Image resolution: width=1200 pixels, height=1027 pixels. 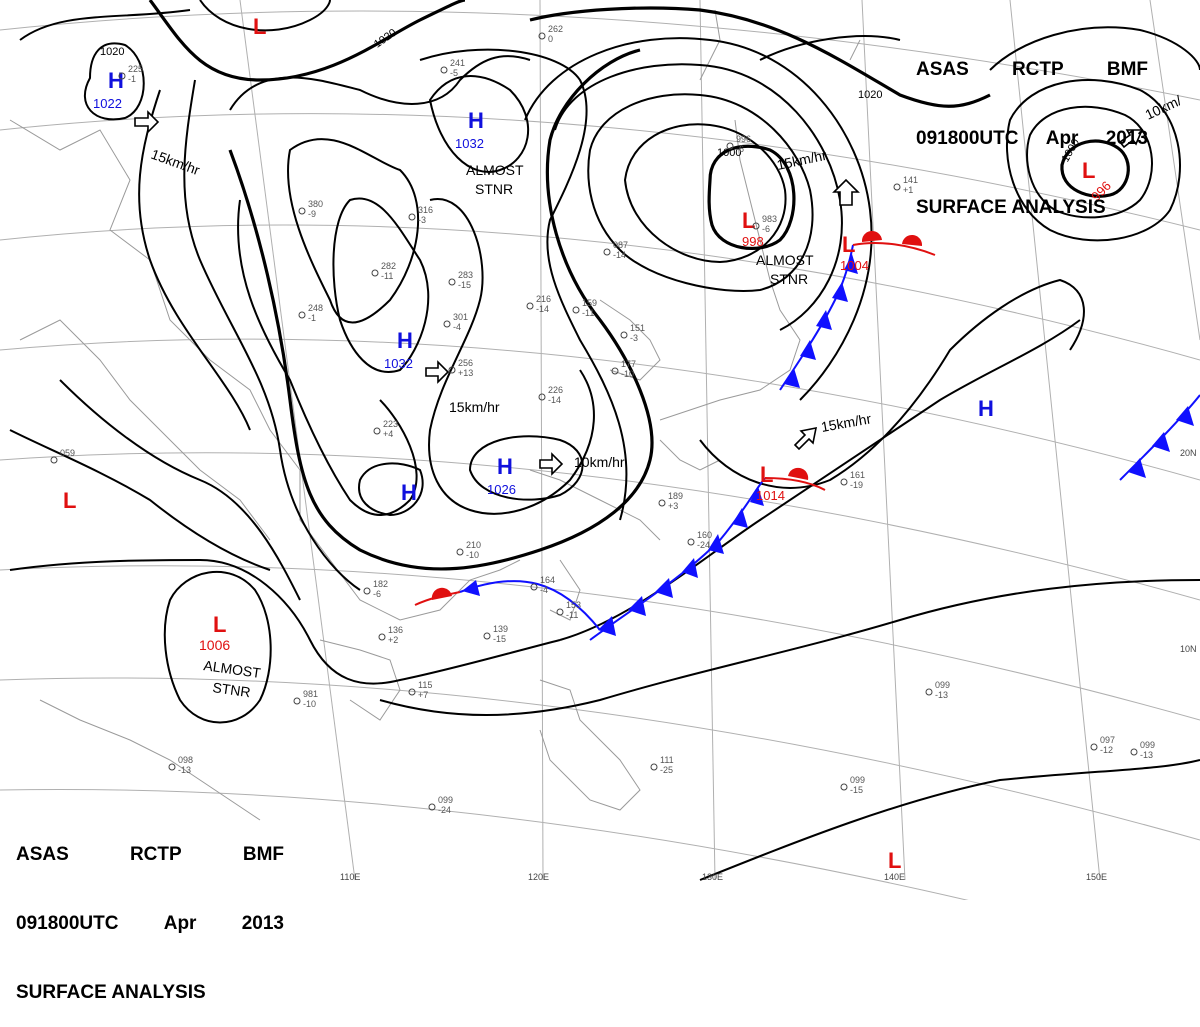 What do you see at coordinates (544, 590) in the screenshot?
I see `station-tendency: -4` at bounding box center [544, 590].